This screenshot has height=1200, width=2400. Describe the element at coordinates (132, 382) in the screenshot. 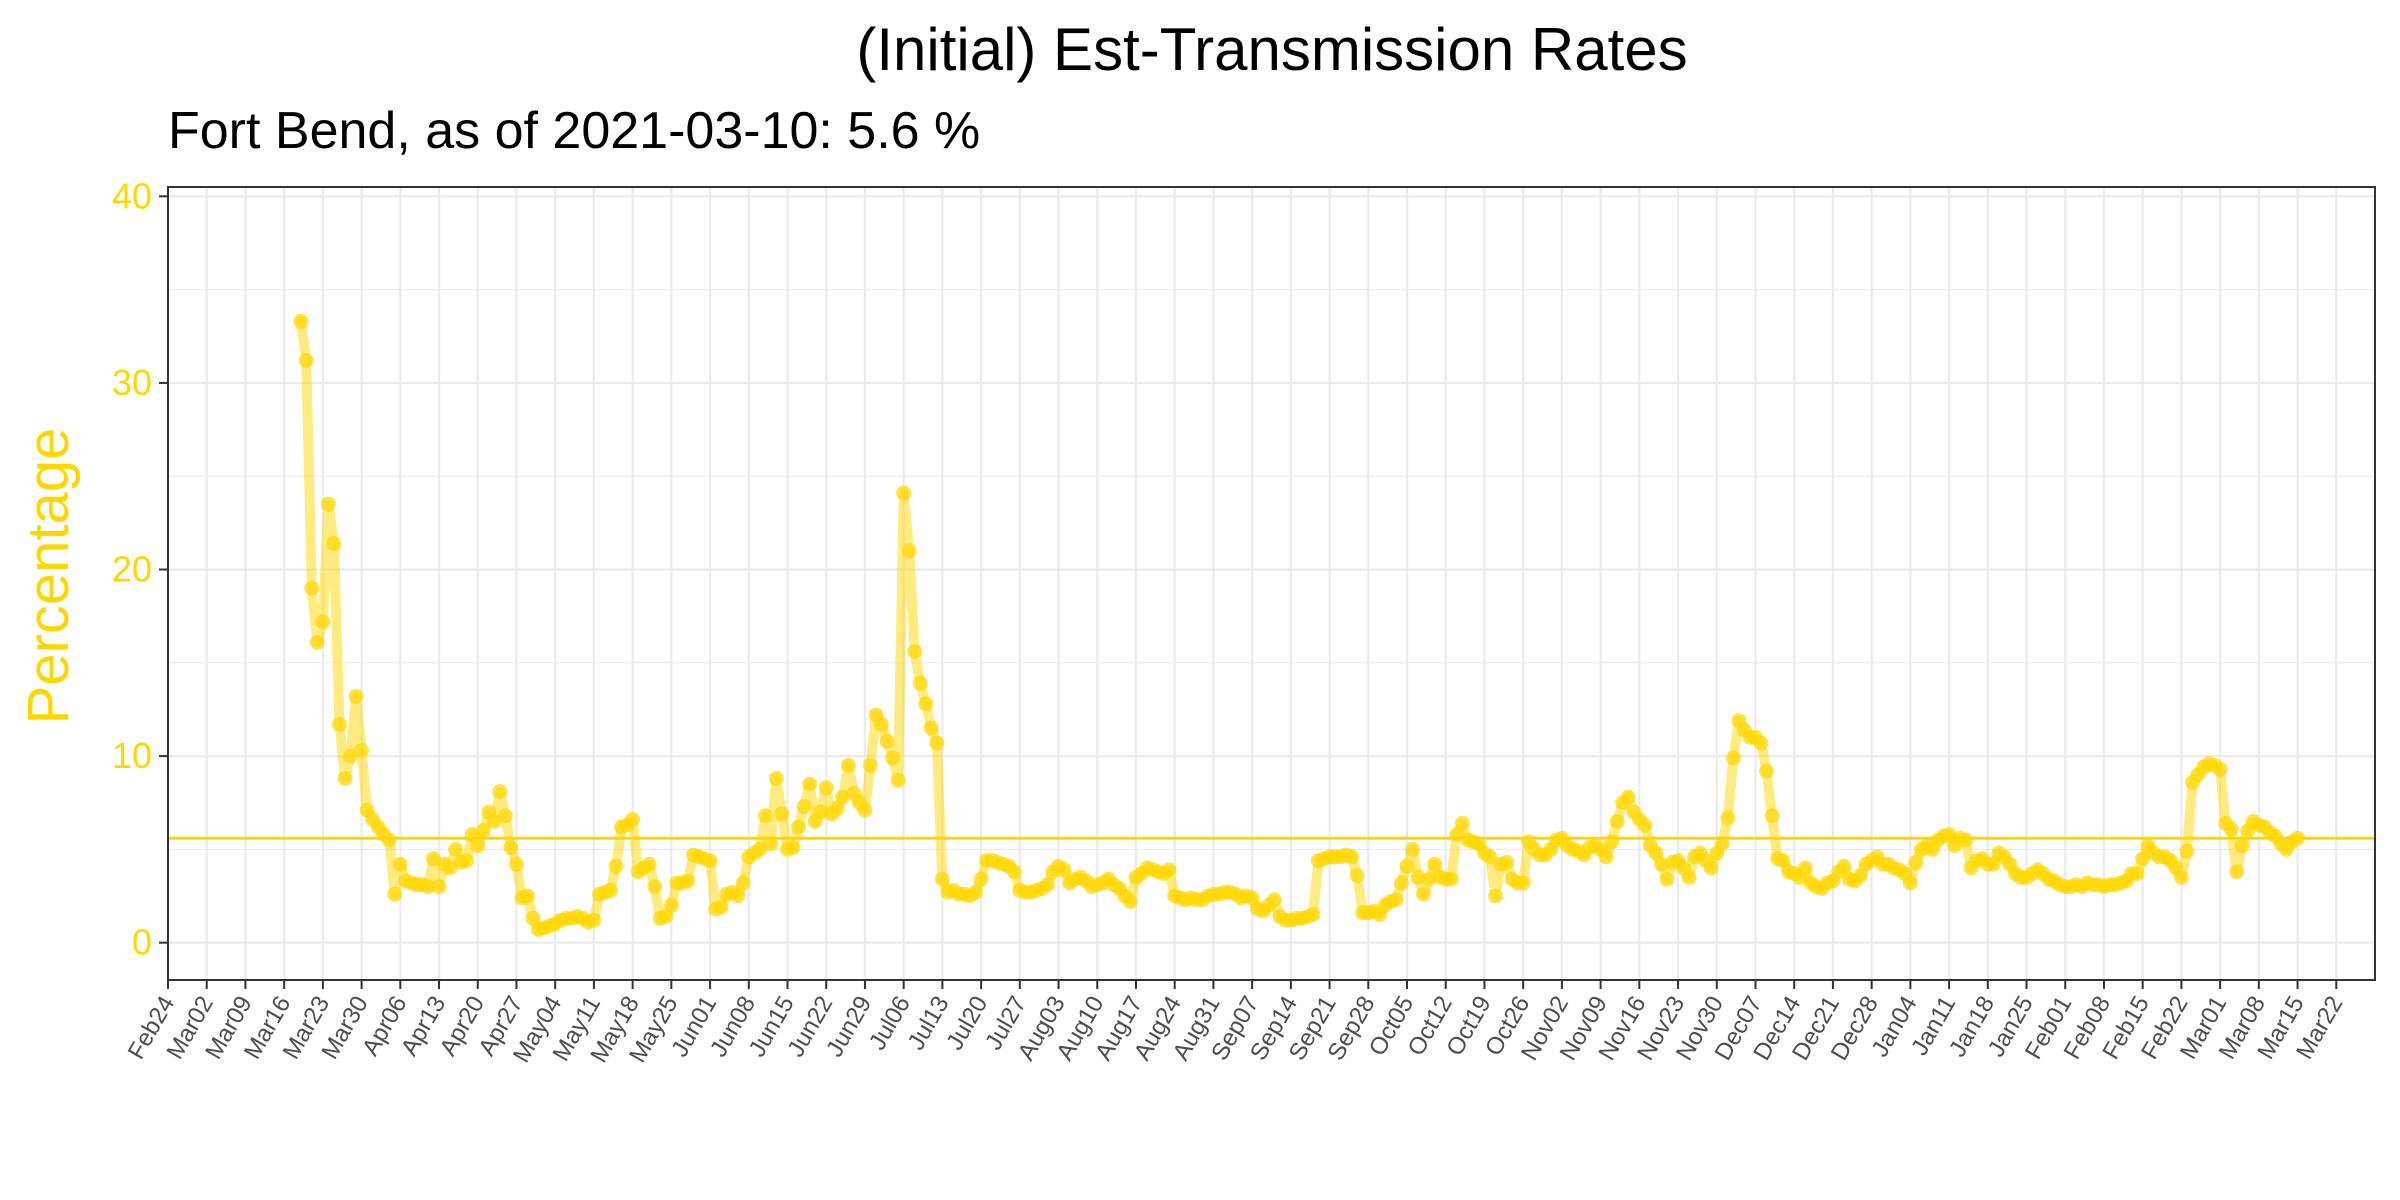

I see `y-tick-label: 30` at that location.